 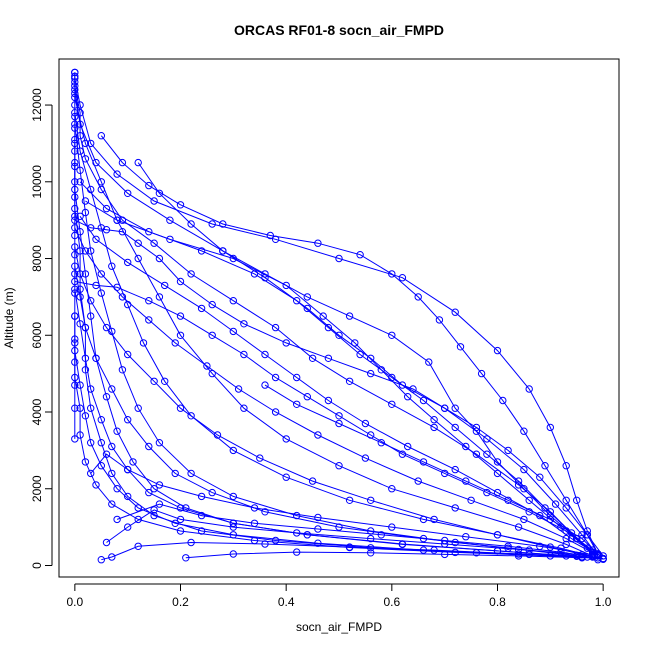 I want to click on x-tick-label: 1.0, so click(x=603, y=602).